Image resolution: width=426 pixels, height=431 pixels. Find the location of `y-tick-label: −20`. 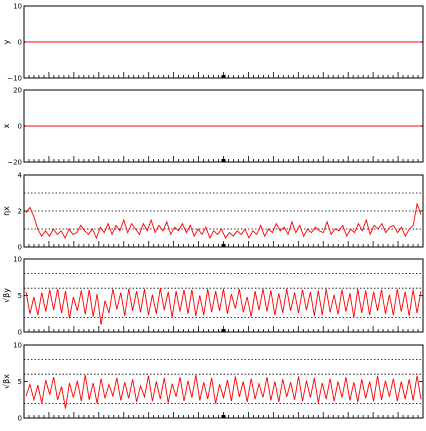

y-tick-label: −20 is located at coordinates (14, 163).